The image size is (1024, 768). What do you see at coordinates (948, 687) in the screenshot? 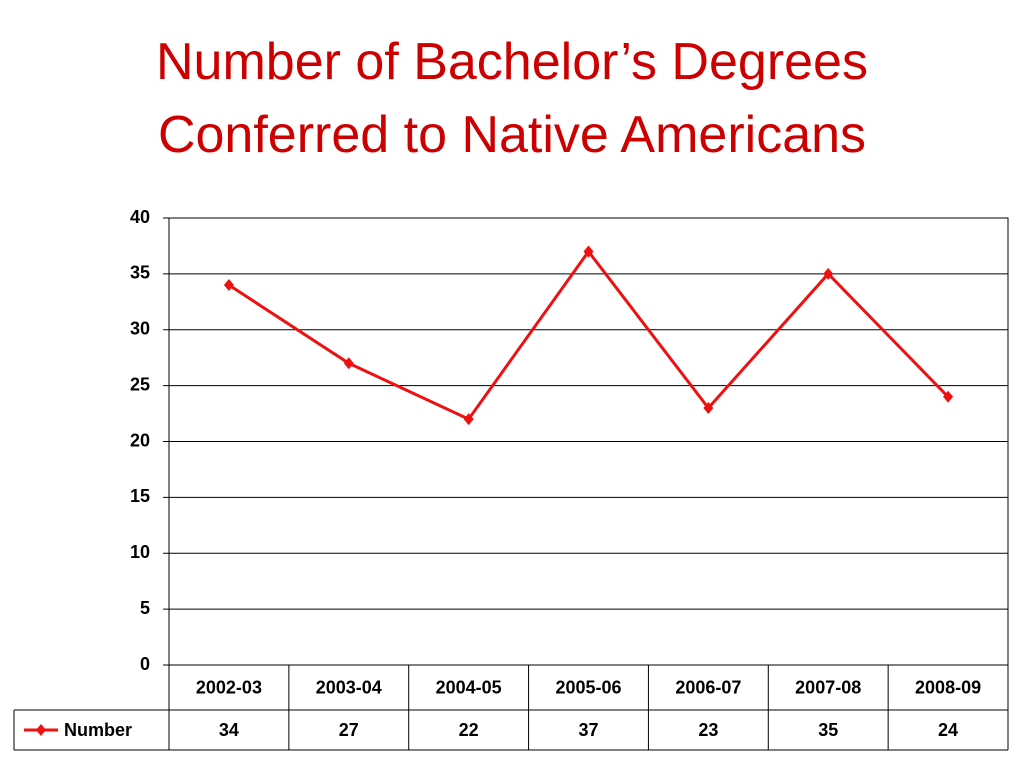
I see `x-tick-label: 2008-09` at bounding box center [948, 687].